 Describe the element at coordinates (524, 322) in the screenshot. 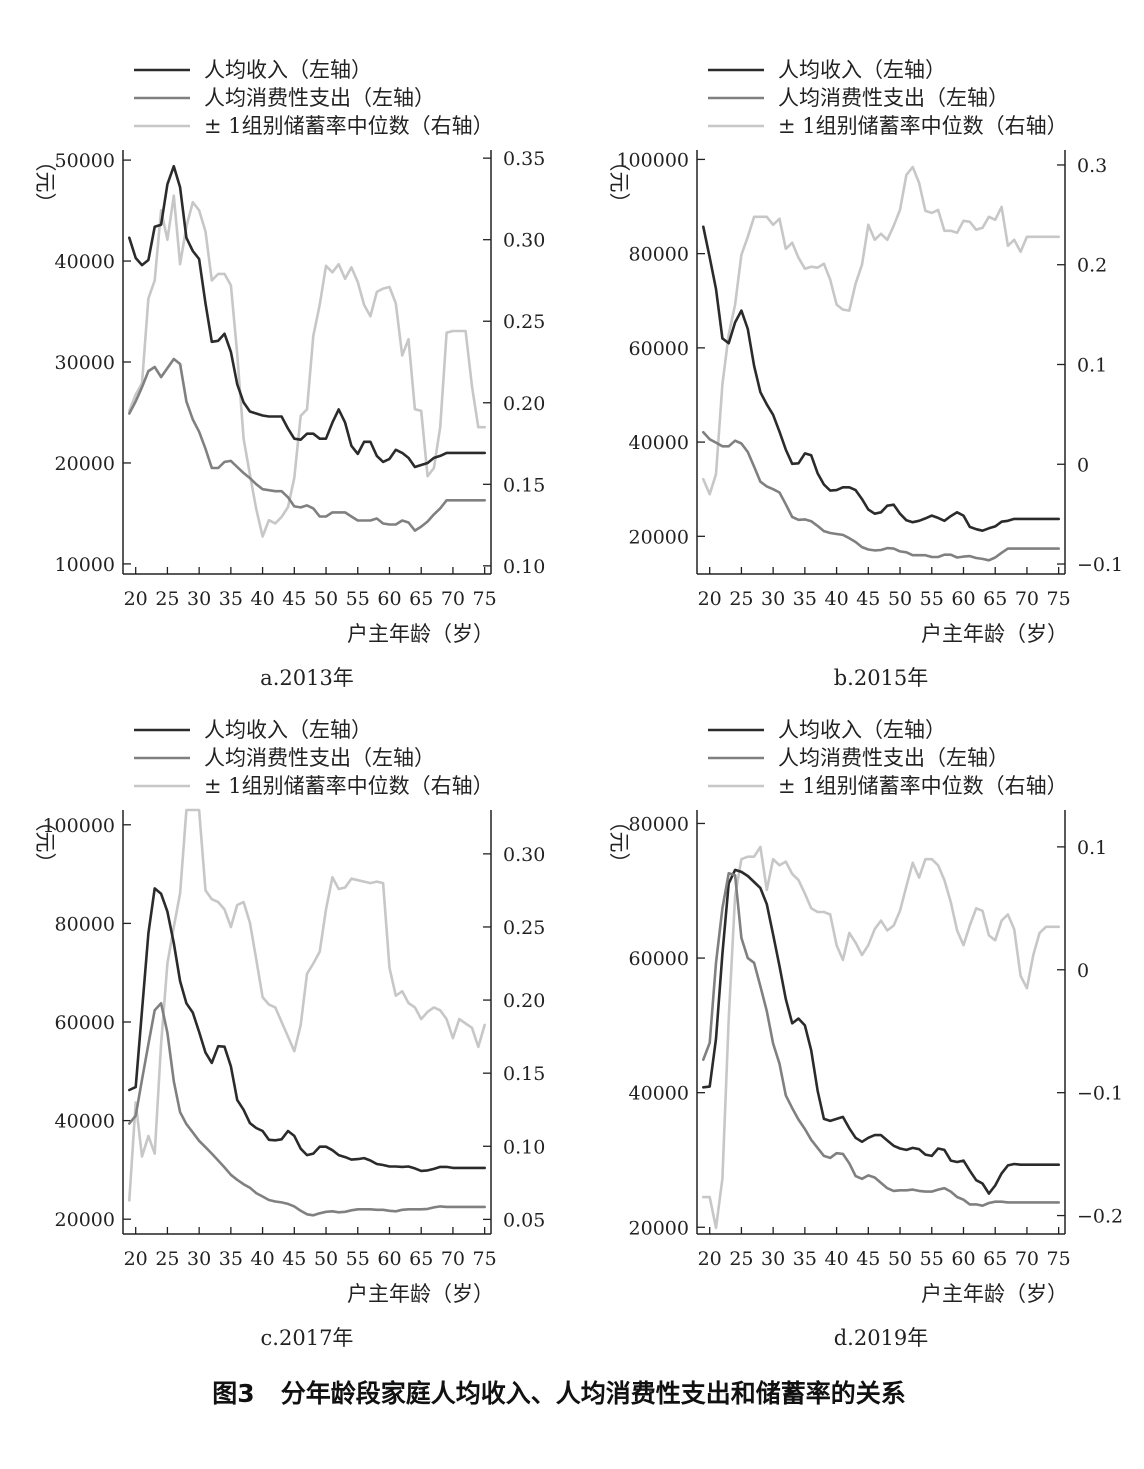

I see `right-tick-label: 0.25` at that location.